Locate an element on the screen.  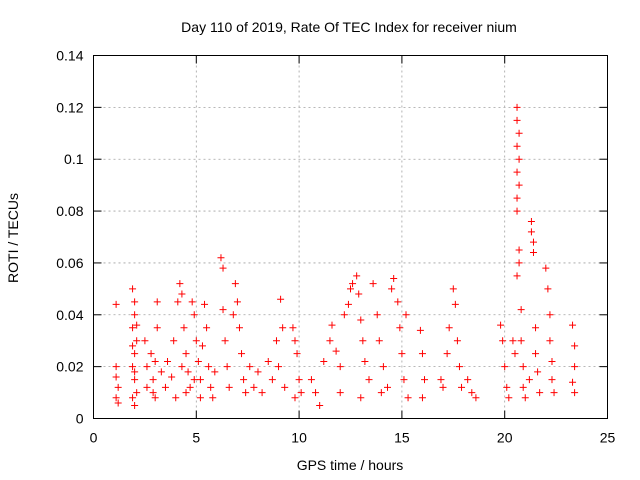
x-axis-label: GPS time / hours is located at coordinates (350, 465).